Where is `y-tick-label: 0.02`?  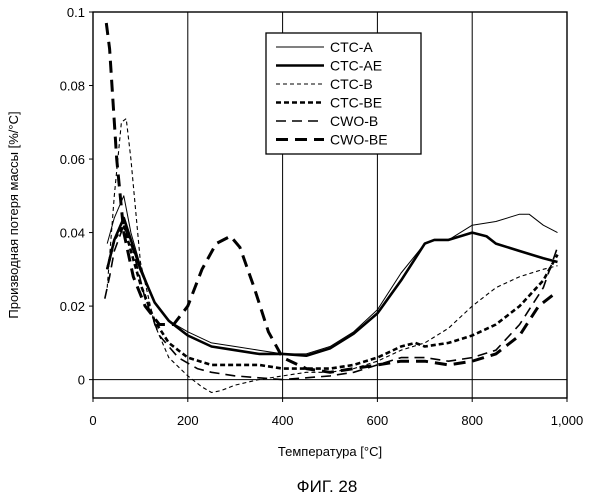
y-tick-label: 0.02 is located at coordinates (72, 306).